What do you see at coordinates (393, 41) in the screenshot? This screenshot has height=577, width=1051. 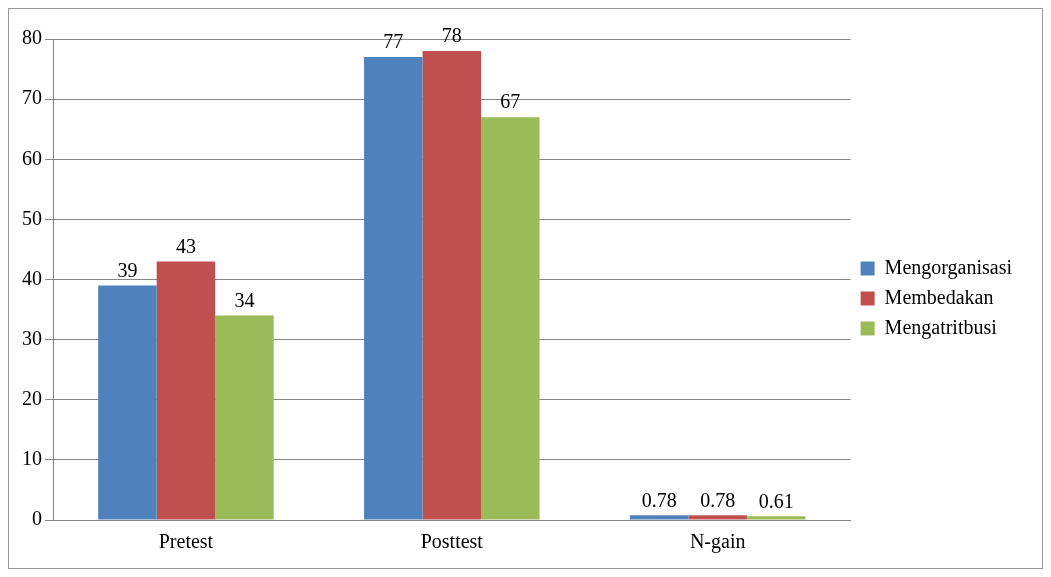 I see `data-label: 77` at bounding box center [393, 41].